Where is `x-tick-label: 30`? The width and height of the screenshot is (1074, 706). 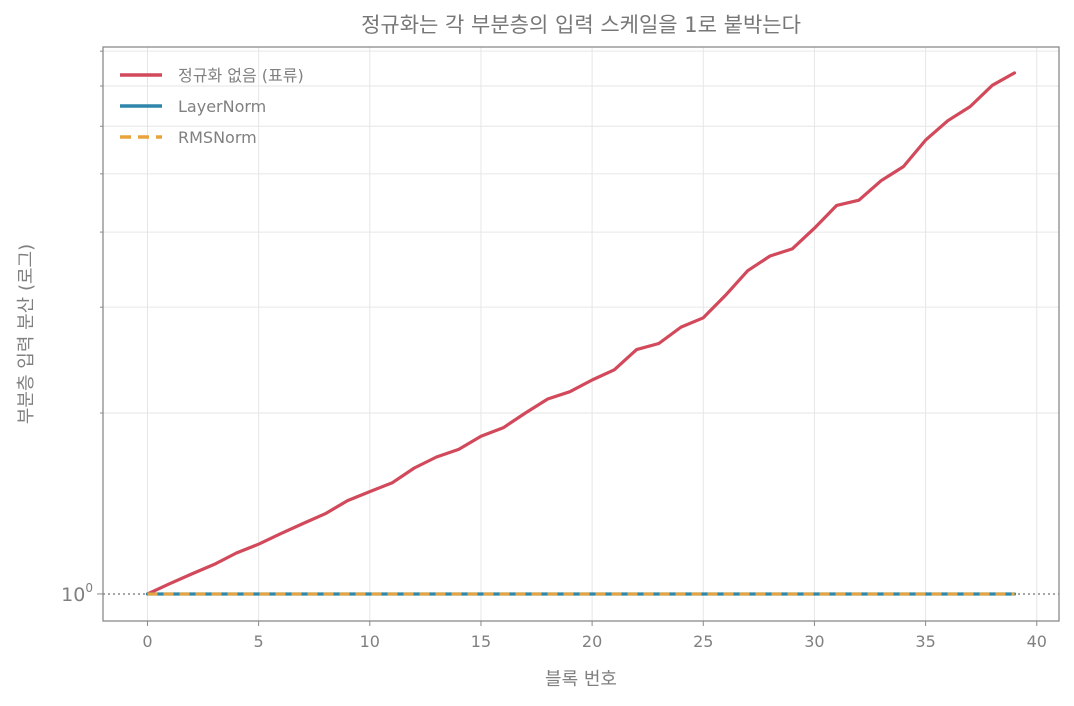 x-tick-label: 30 is located at coordinates (814, 641).